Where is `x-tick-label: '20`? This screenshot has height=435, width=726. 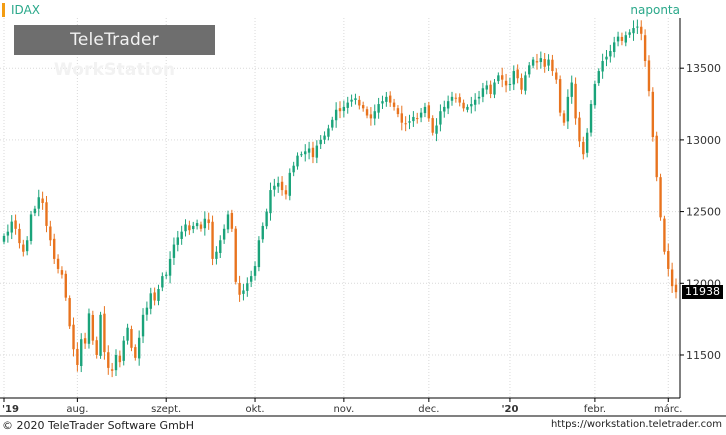
x-tick-label: '20 is located at coordinates (509, 409).